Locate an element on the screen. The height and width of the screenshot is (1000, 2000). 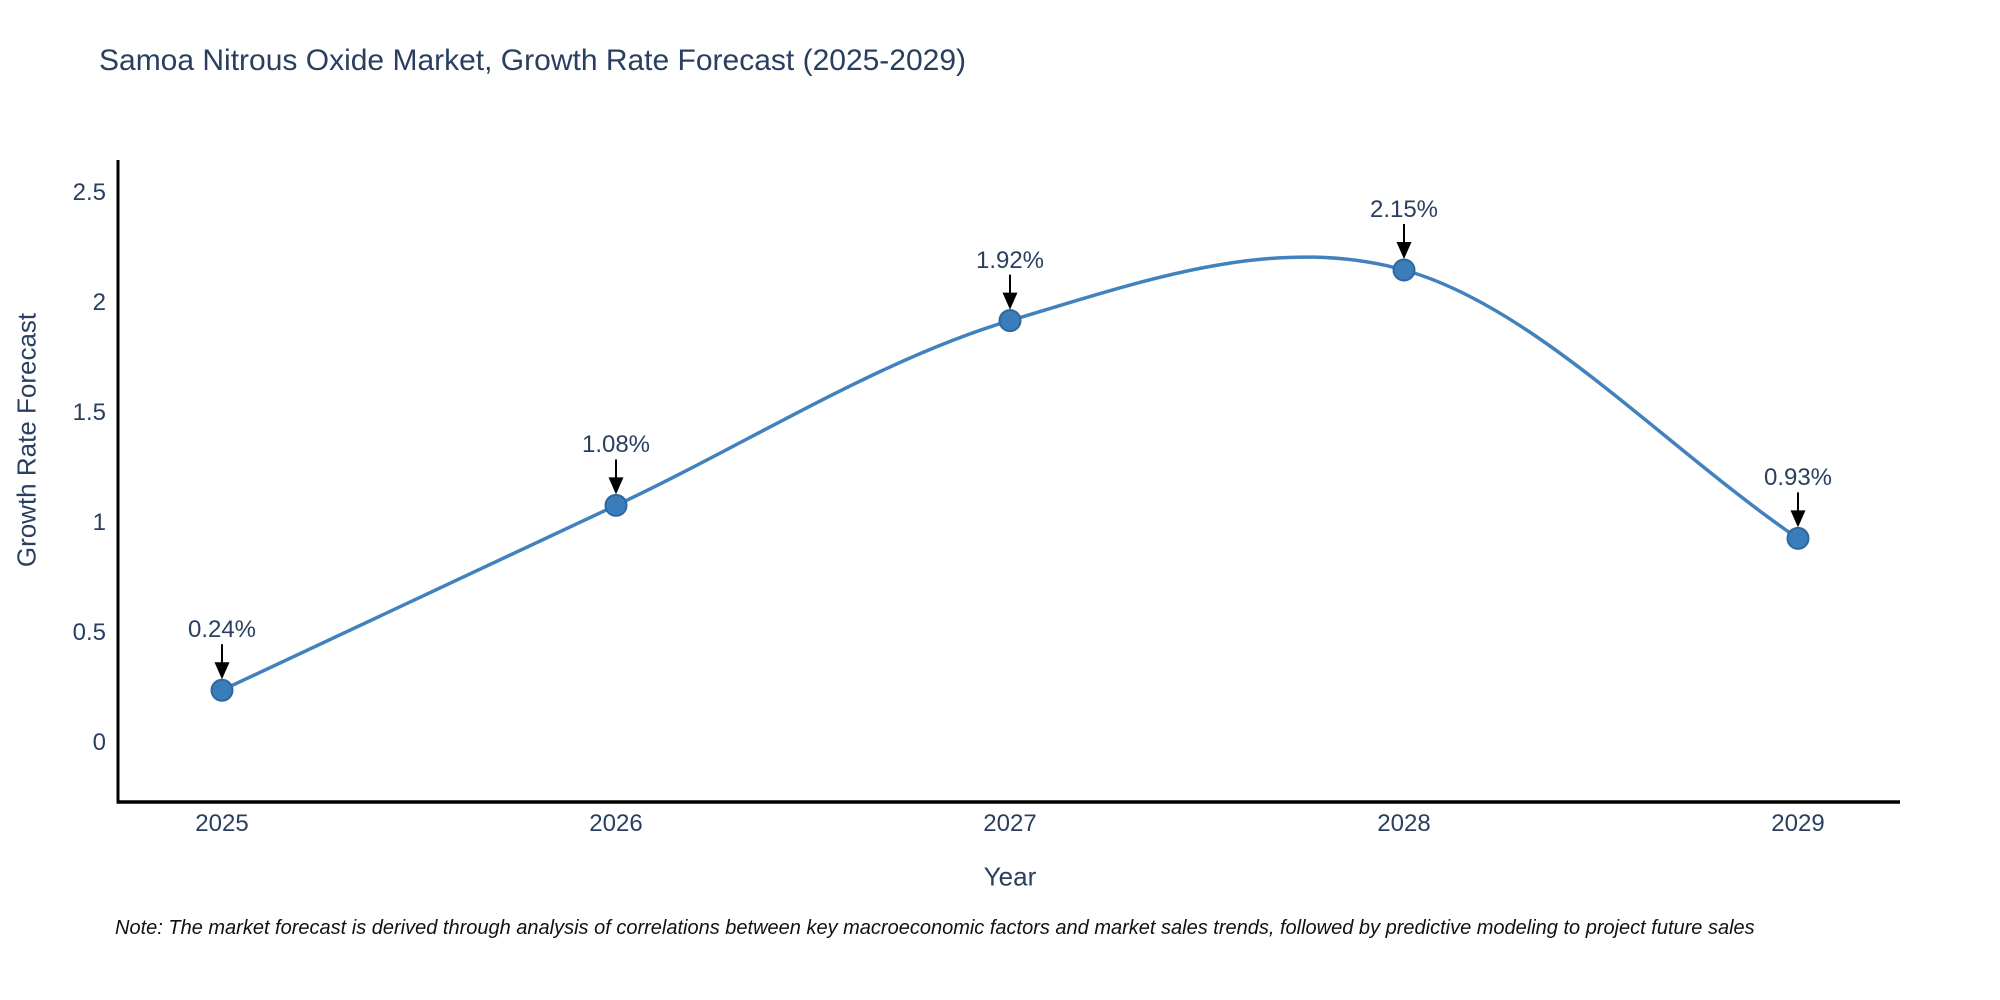
y-axis-title: Growth Rate Forecast is located at coordinates (26, 440).